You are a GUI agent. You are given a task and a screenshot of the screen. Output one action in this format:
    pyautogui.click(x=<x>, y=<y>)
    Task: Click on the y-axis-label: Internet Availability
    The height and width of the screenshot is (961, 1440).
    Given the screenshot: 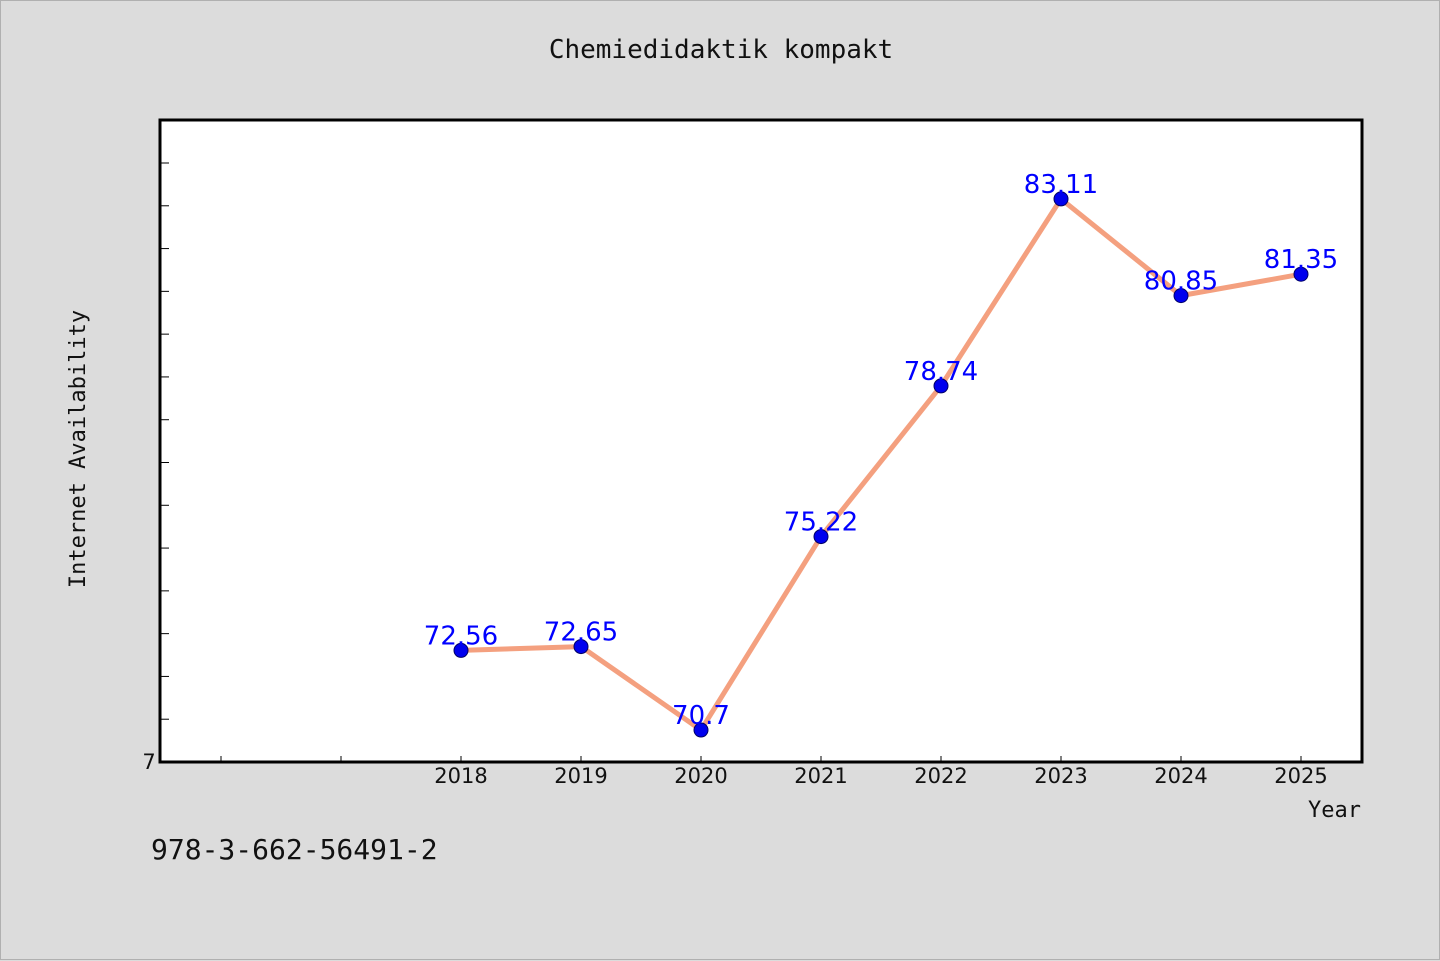 What is the action you would take?
    pyautogui.click(x=78, y=449)
    